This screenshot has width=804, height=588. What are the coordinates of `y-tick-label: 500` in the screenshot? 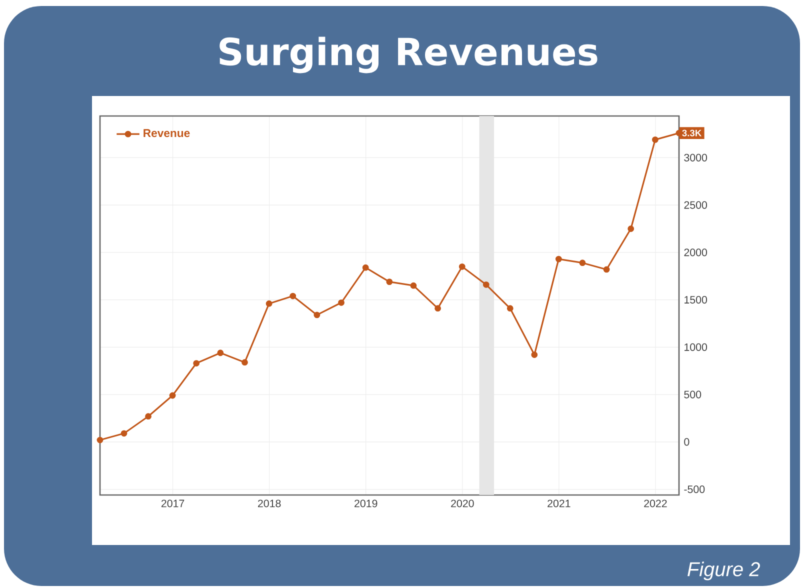 It's located at (693, 394).